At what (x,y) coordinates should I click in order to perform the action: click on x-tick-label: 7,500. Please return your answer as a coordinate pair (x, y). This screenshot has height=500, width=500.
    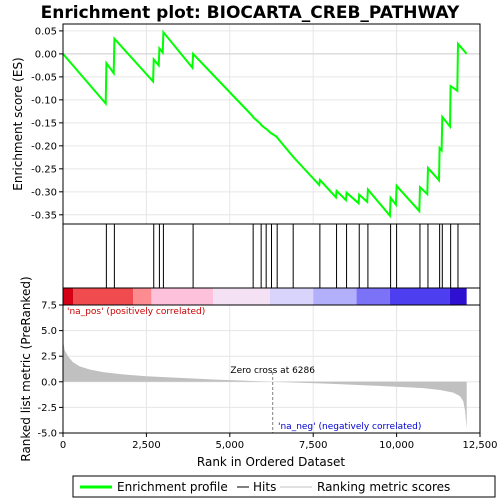
    Looking at the image, I should click on (313, 445).